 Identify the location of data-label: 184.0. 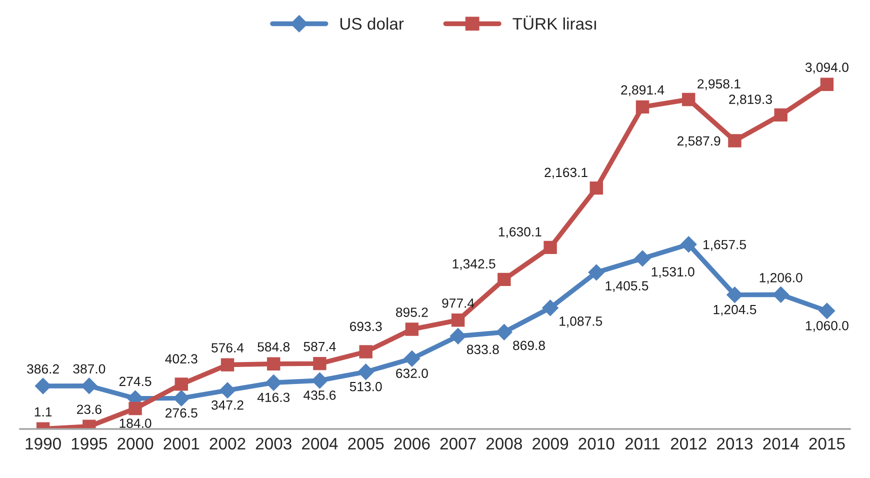
(136, 423).